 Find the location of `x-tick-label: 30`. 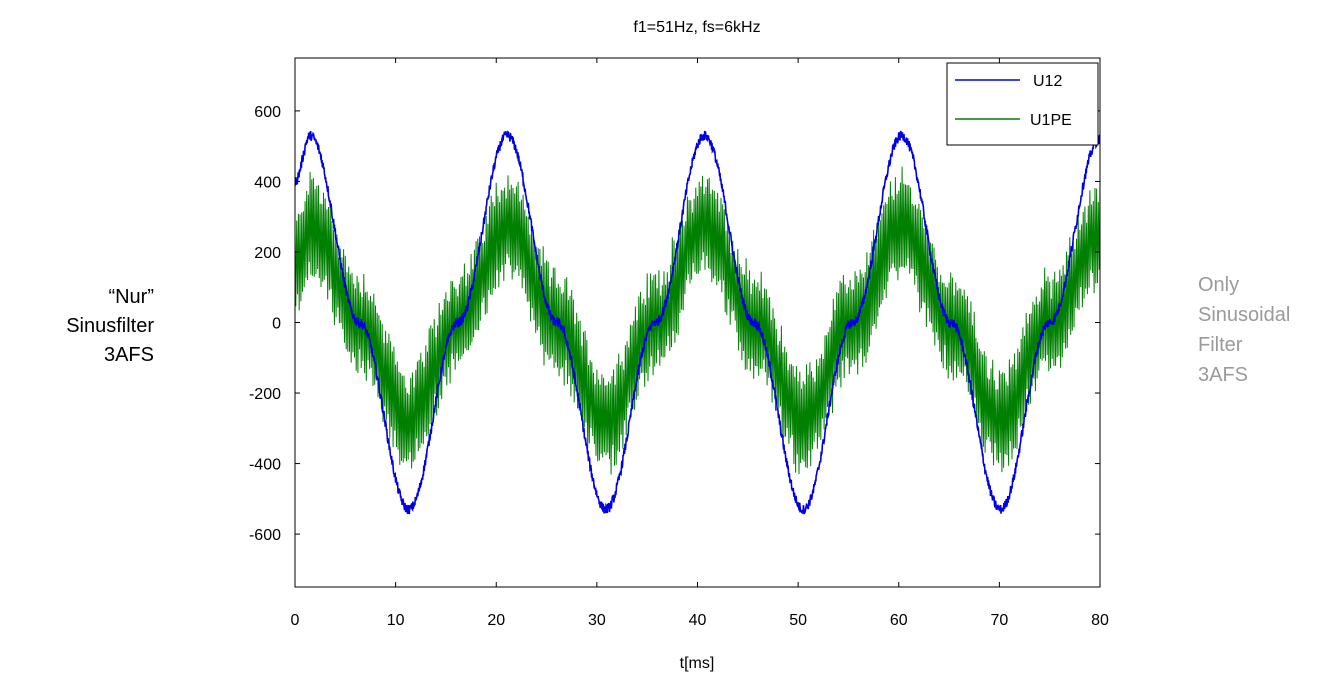

x-tick-label: 30 is located at coordinates (597, 620).